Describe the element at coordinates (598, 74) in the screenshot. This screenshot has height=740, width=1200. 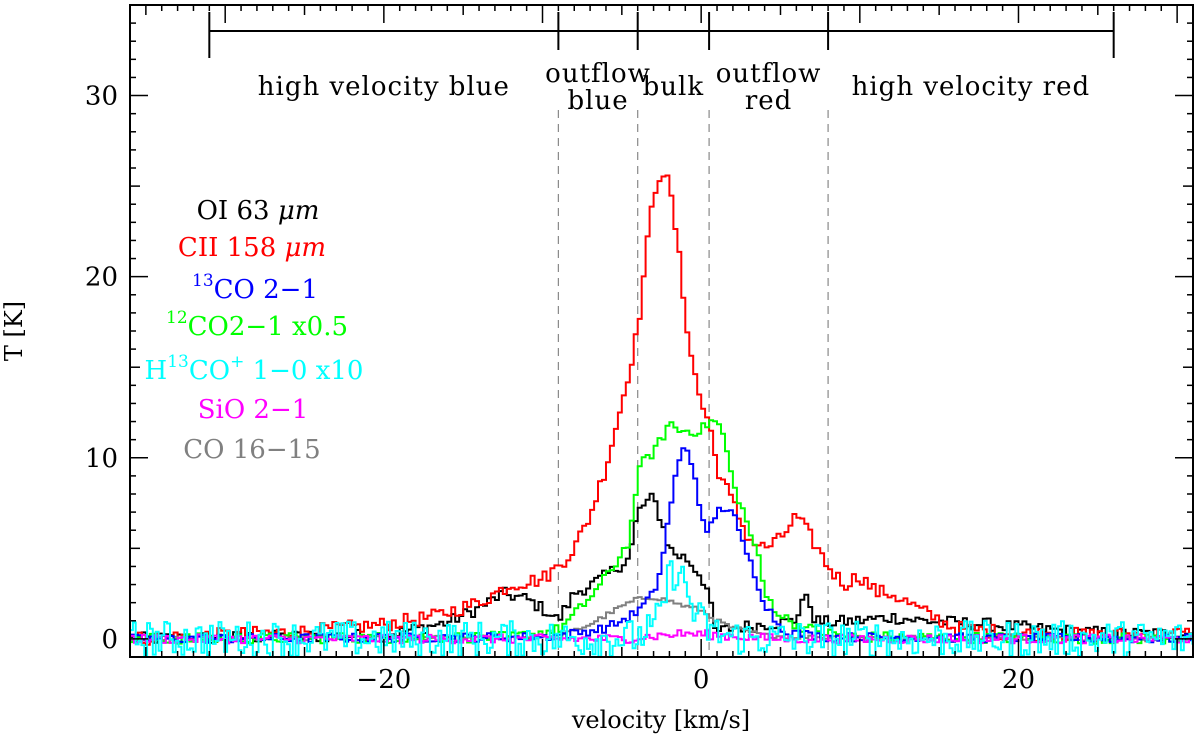
I see `region-label-outflow-blue: outflow` at that location.